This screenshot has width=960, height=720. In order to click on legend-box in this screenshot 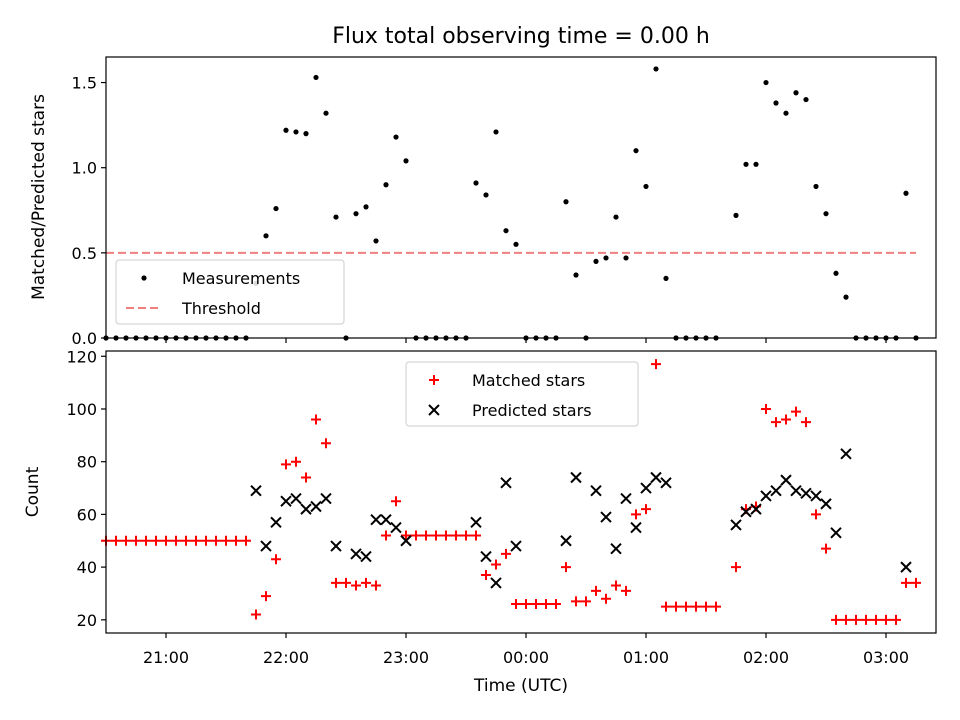, I will do `click(522, 394)`.